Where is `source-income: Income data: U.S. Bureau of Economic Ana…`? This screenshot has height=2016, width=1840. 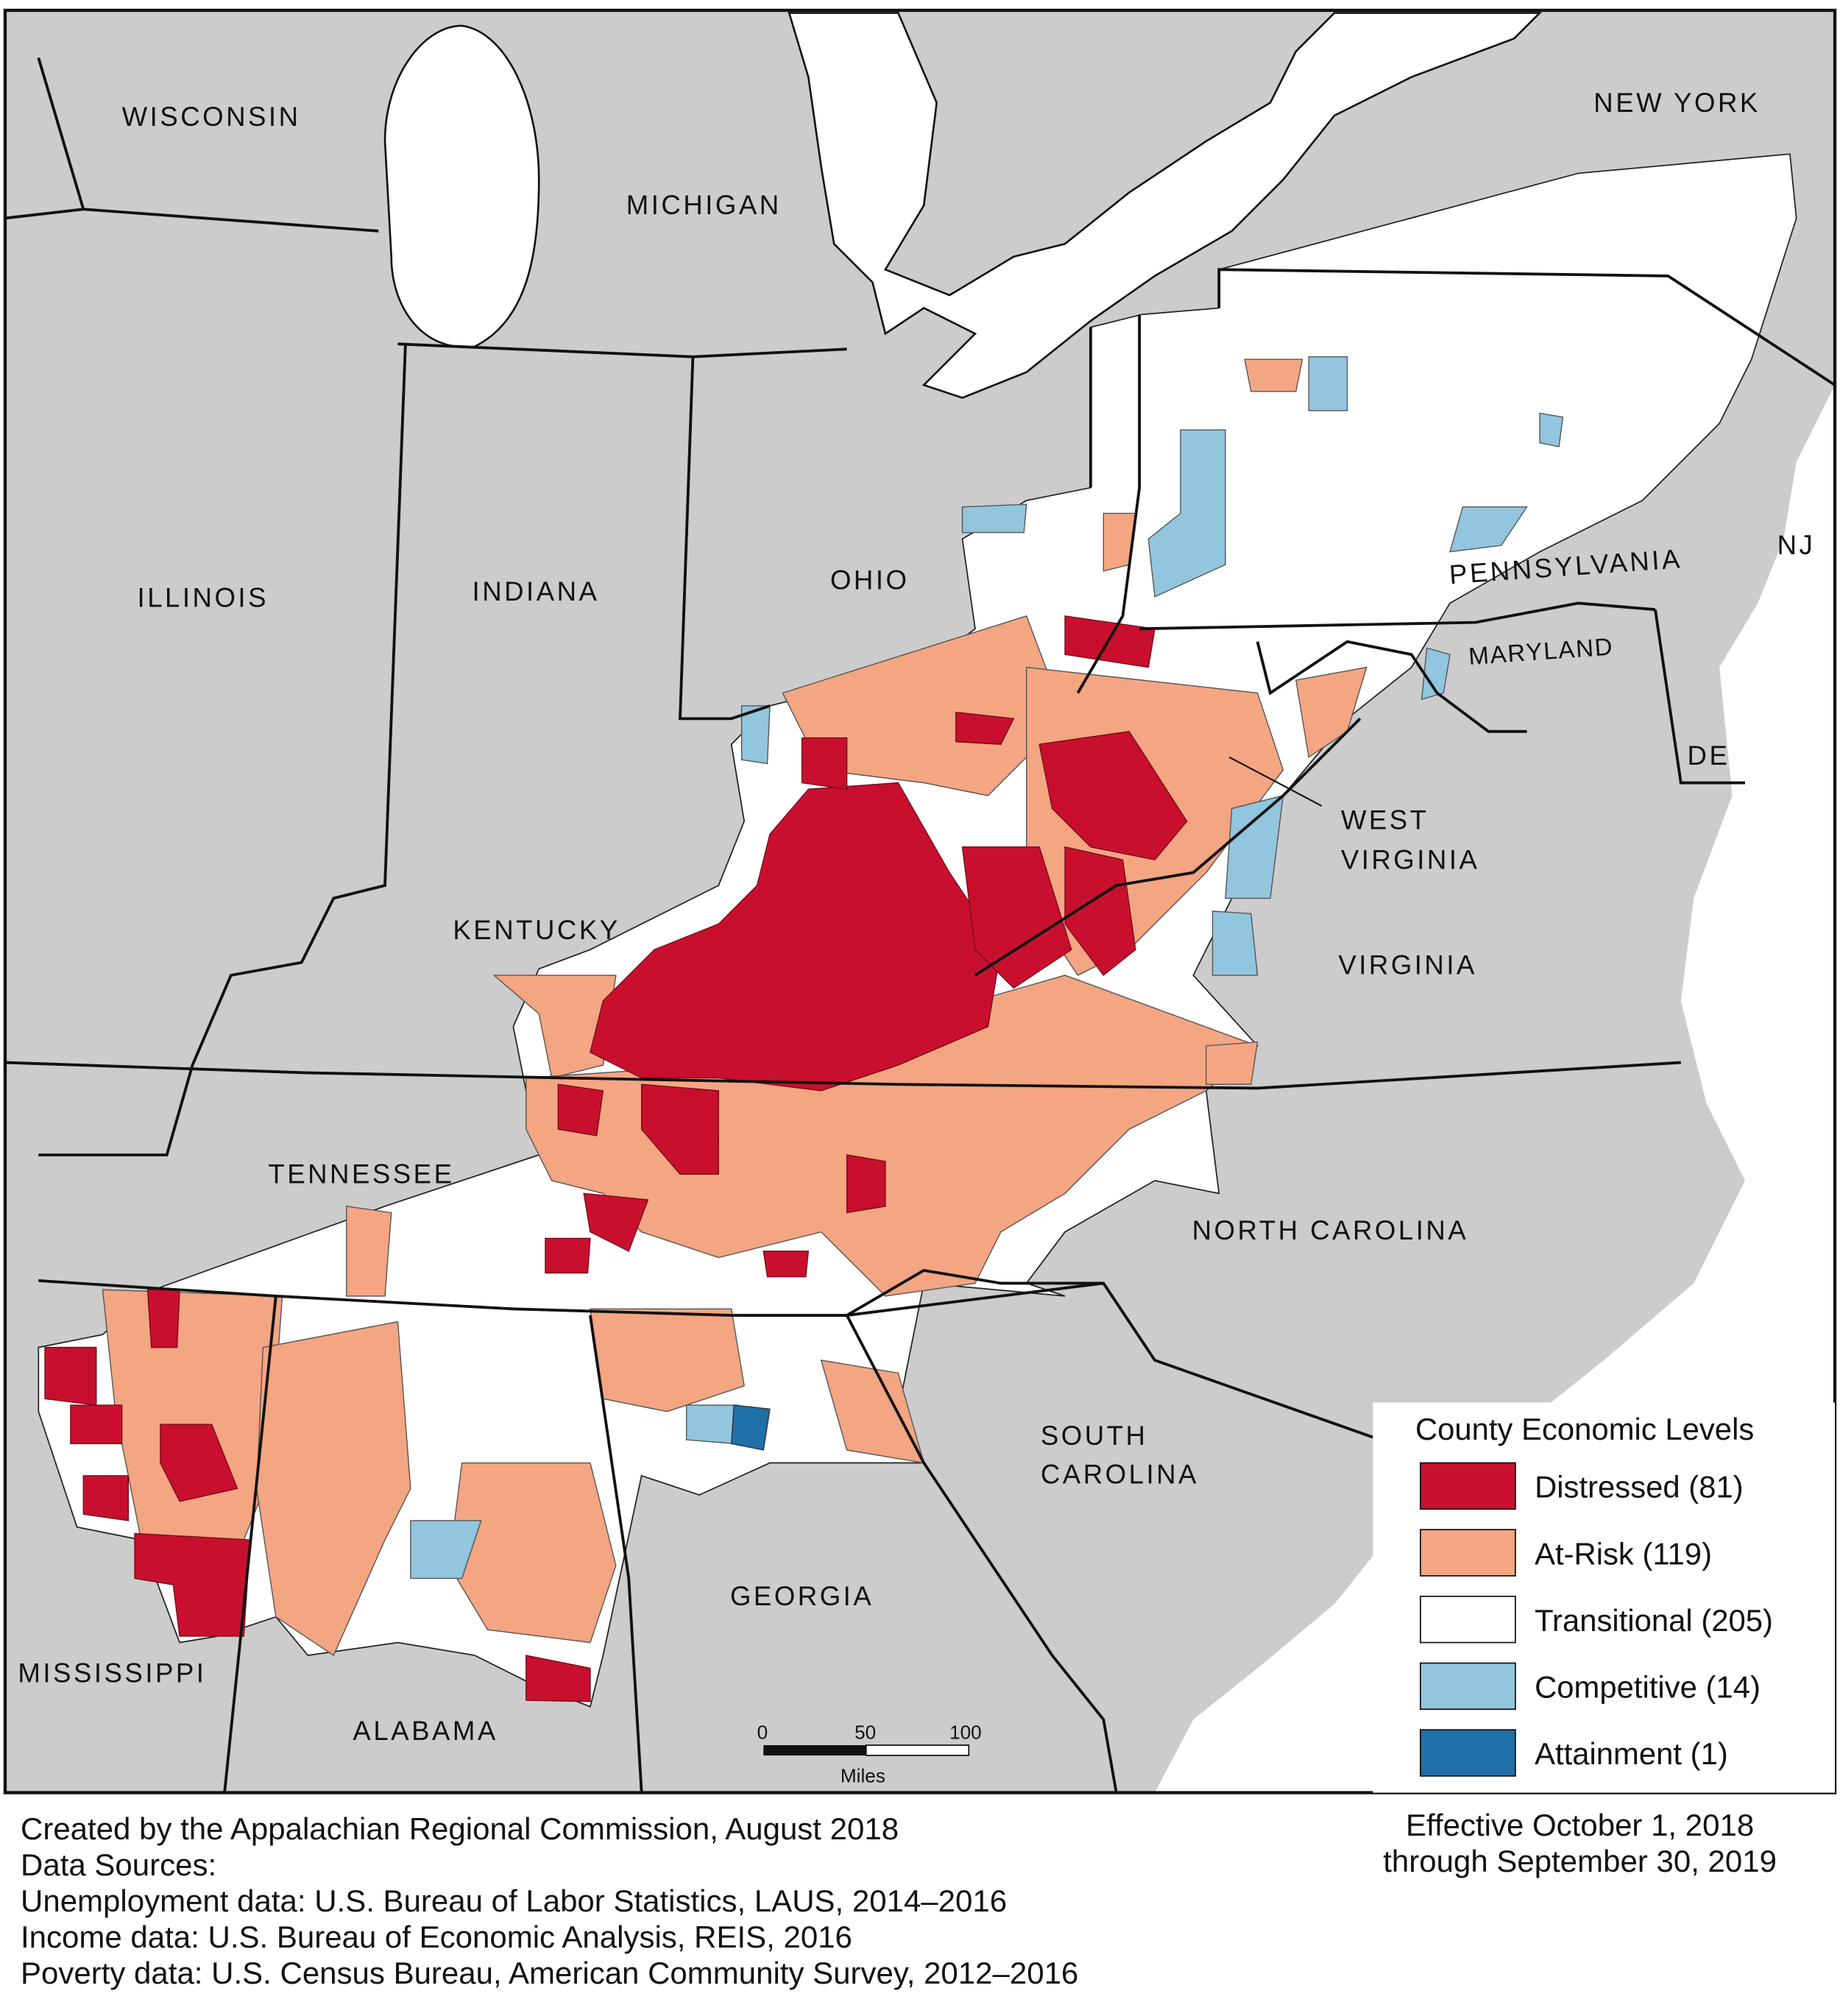
source-income: Income data: U.S. Bureau of Economic Ana… is located at coordinates (436, 1937).